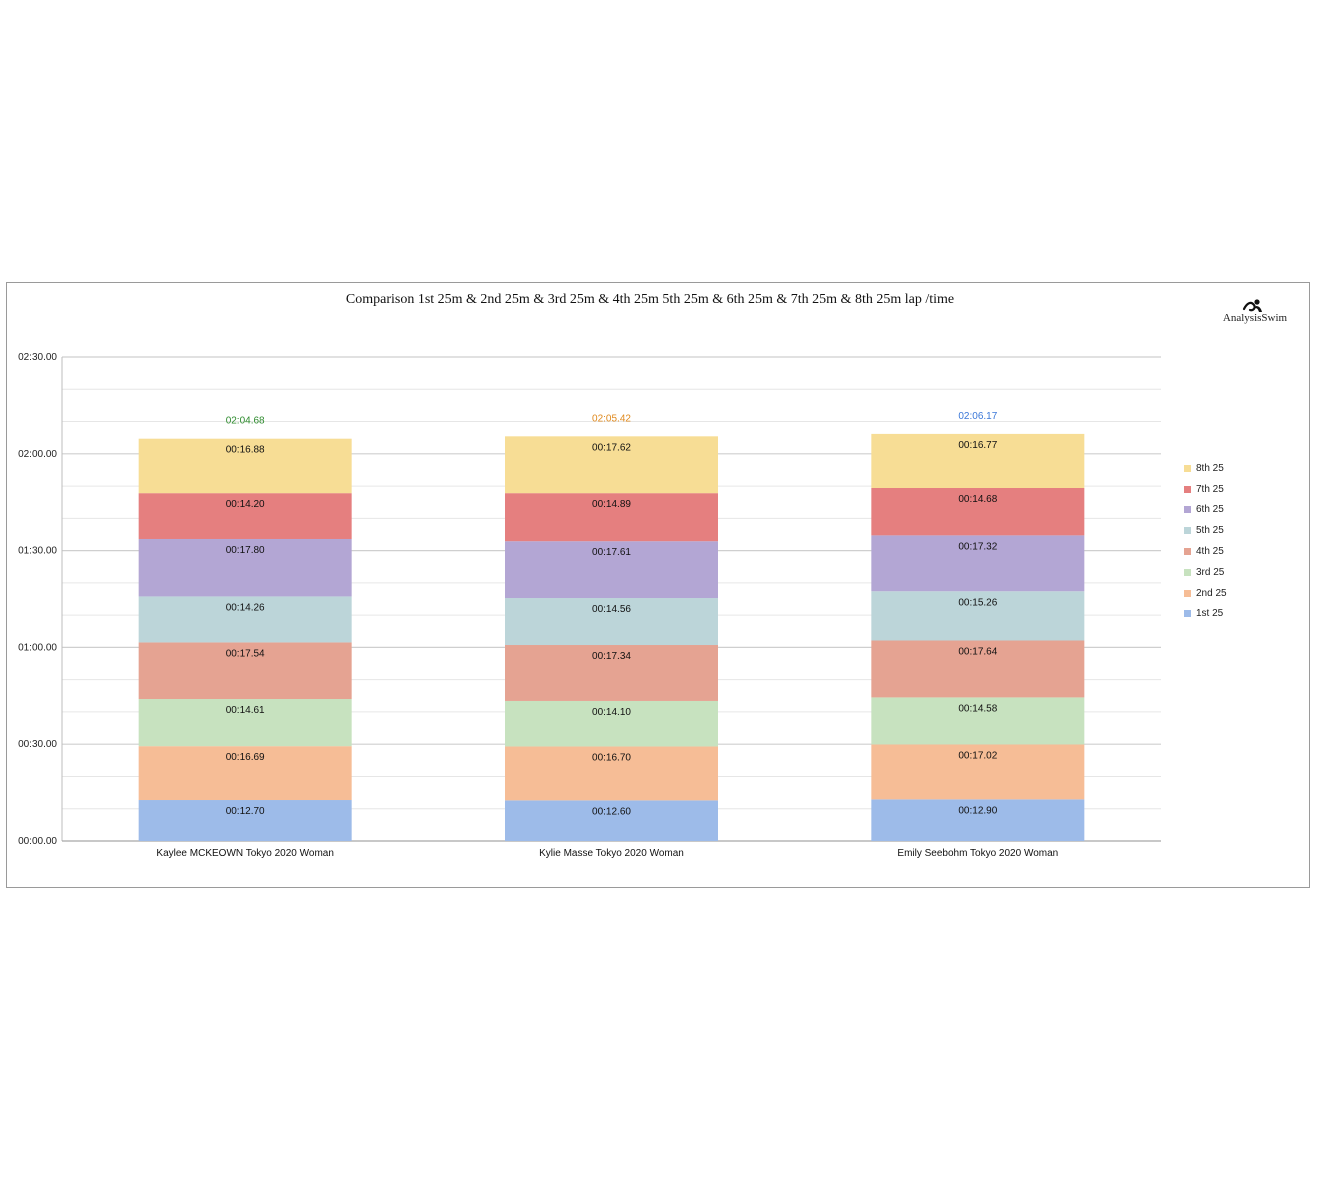 This screenshot has width=1320, height=1200. I want to click on segment-label: 00:17.61, so click(611, 552).